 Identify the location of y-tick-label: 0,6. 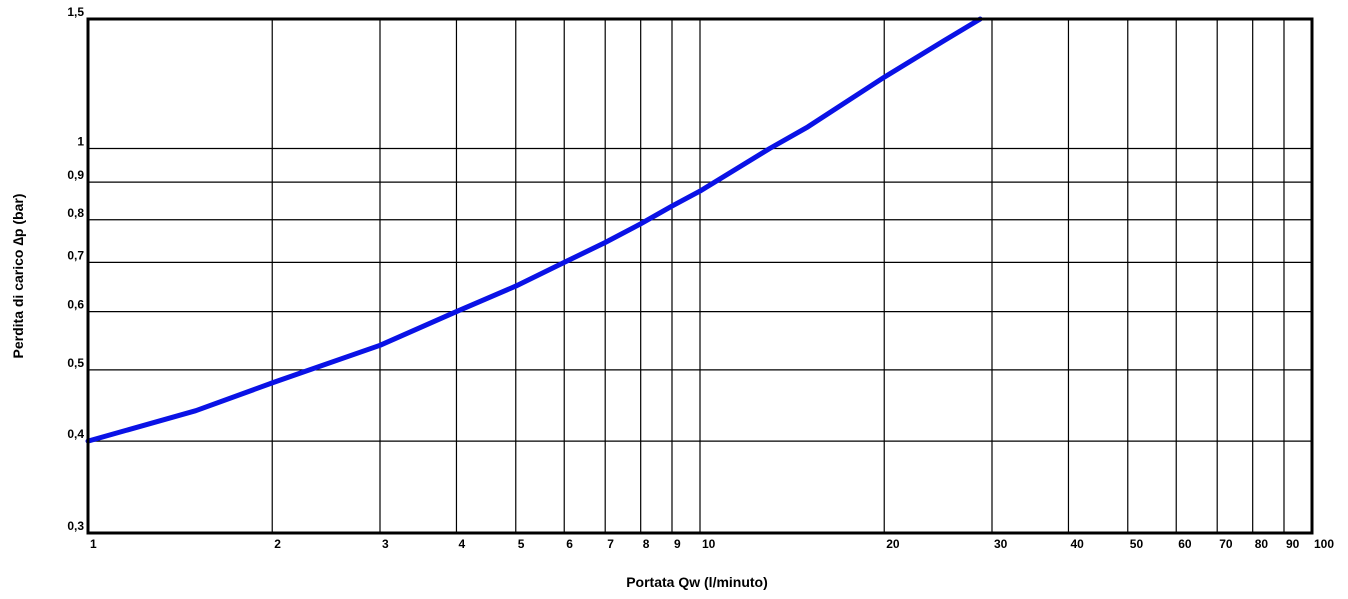
(75, 305).